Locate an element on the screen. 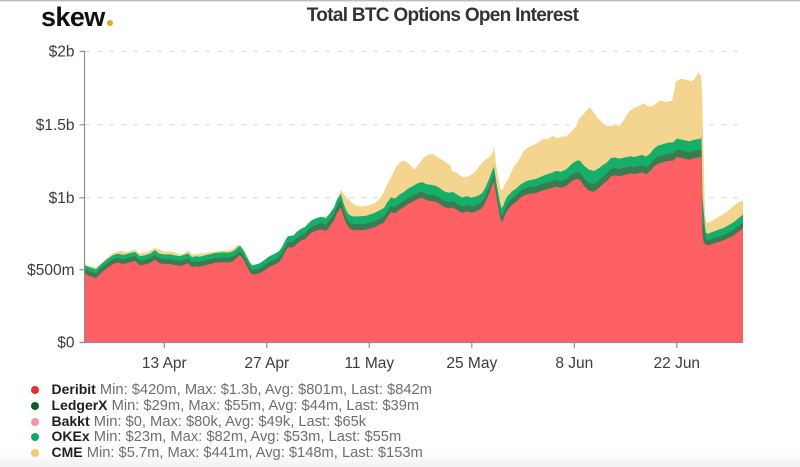 The width and height of the screenshot is (800, 467). svg-text: $1.5b is located at coordinates (55, 125).